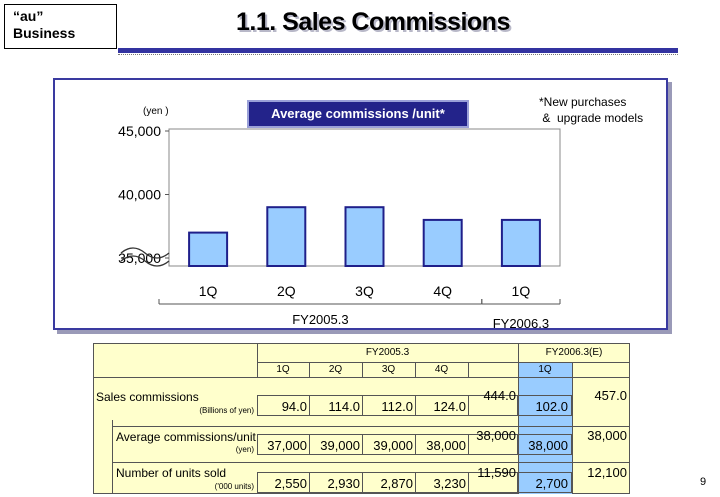 Image resolution: width=720 pixels, height=497 pixels. Describe the element at coordinates (287, 445) in the screenshot. I see `cell-value: 37,000` at that location.